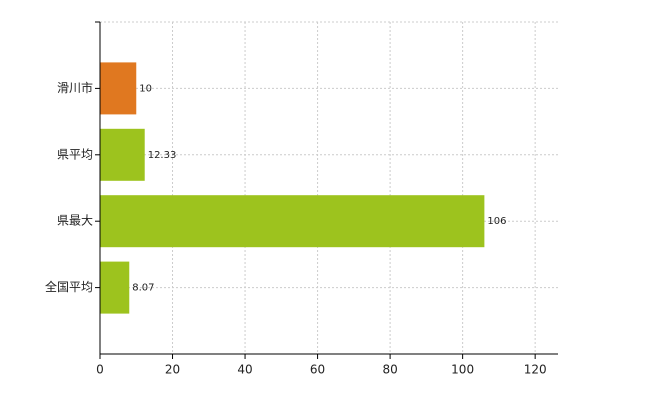 Image resolution: width=650 pixels, height=400 pixels. Describe the element at coordinates (143, 288) in the screenshot. I see `value-label: 8.07` at that location.